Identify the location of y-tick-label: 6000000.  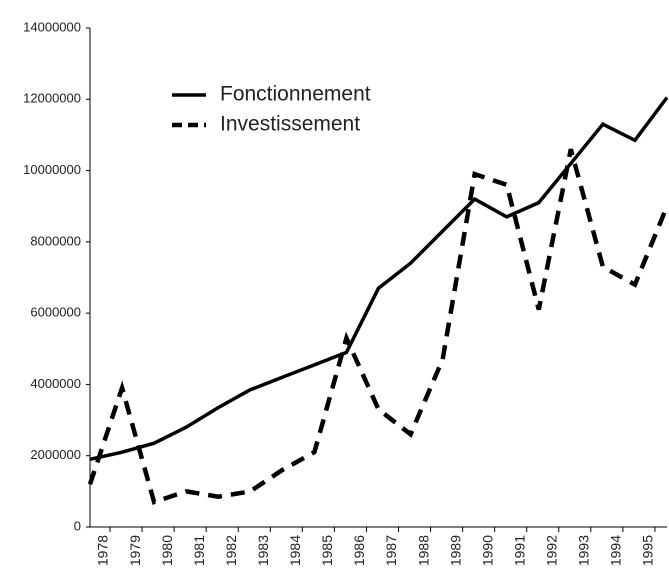
(55, 312).